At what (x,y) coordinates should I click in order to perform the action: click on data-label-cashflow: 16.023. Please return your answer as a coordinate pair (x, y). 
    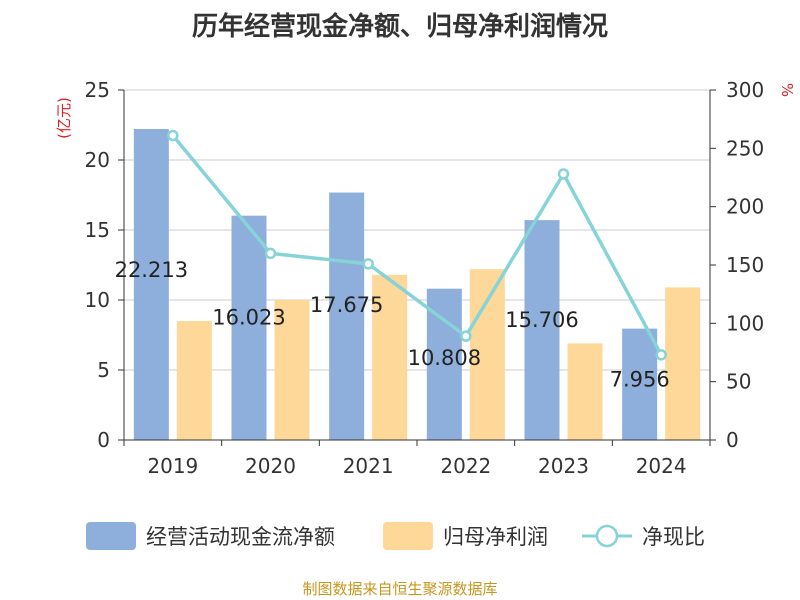
    Looking at the image, I should click on (248, 318).